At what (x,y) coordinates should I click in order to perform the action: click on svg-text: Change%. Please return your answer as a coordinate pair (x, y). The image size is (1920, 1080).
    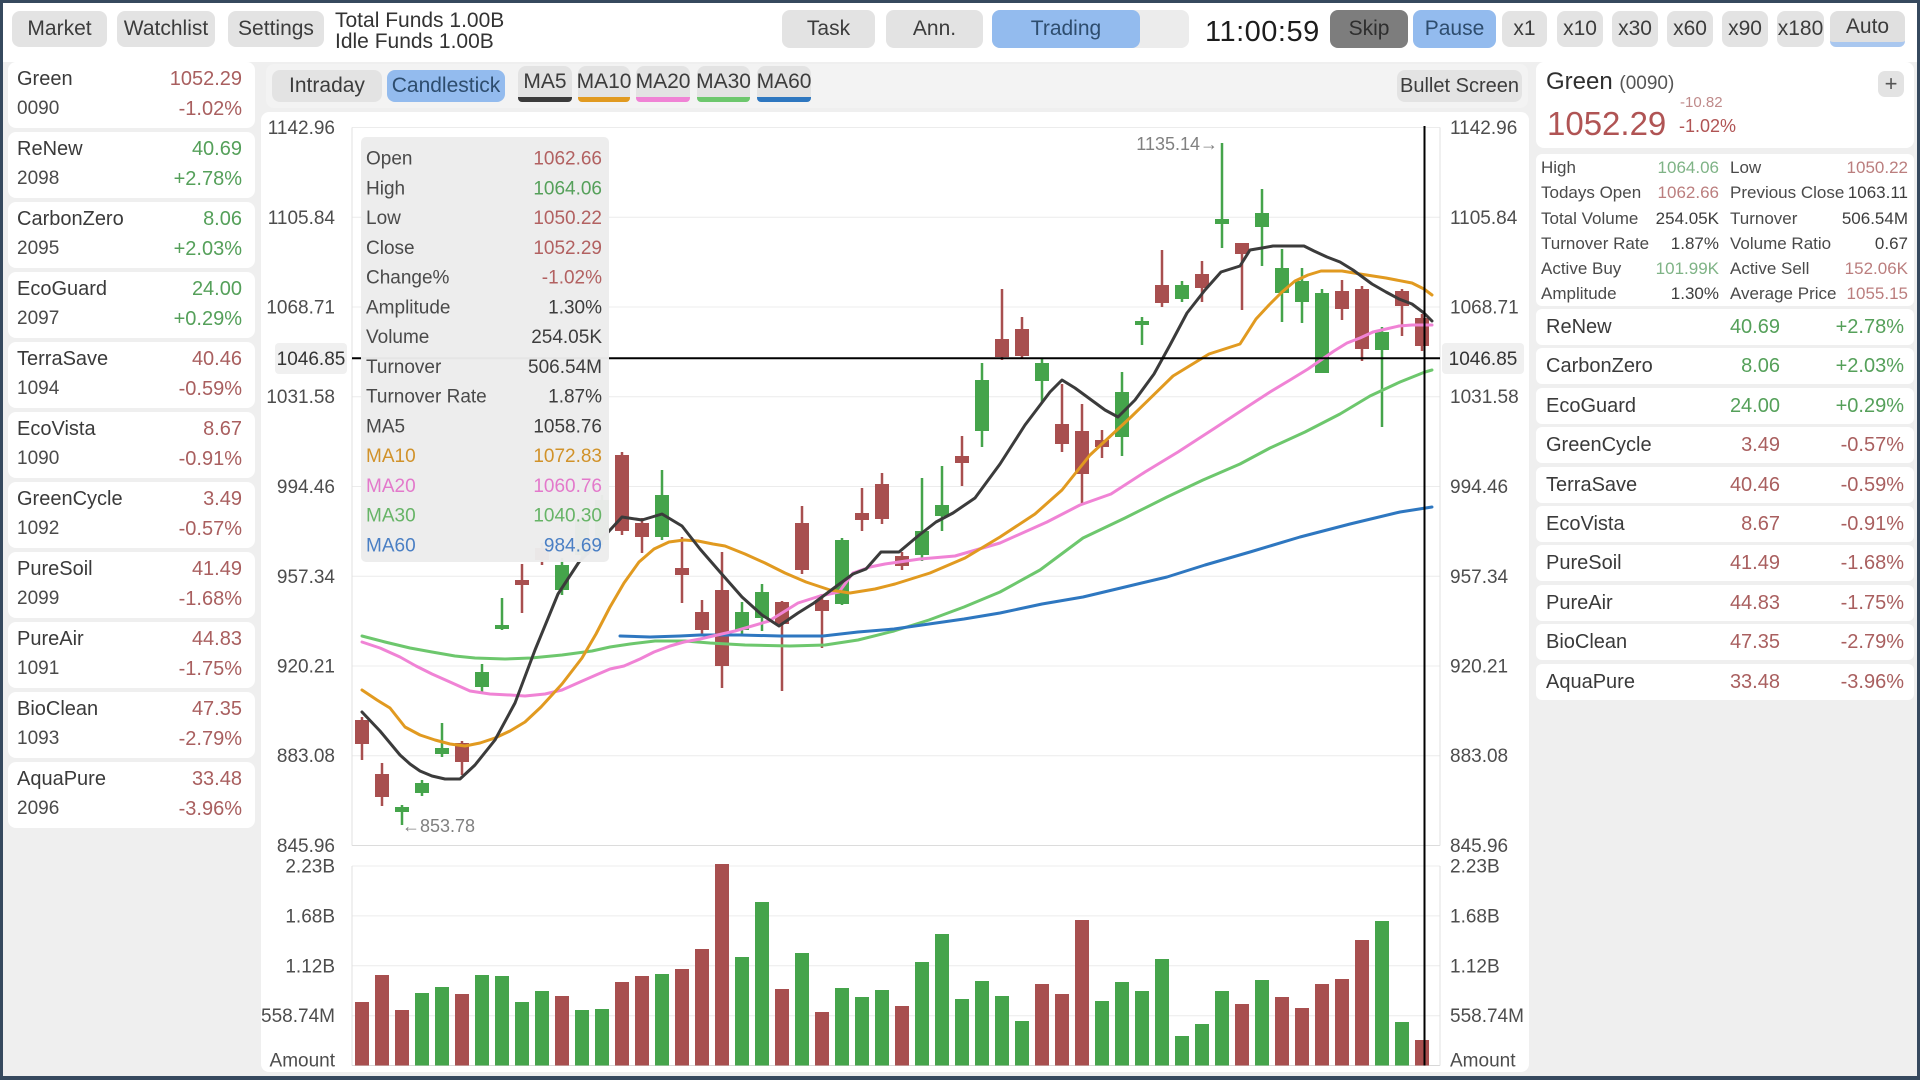
    Looking at the image, I should click on (408, 278).